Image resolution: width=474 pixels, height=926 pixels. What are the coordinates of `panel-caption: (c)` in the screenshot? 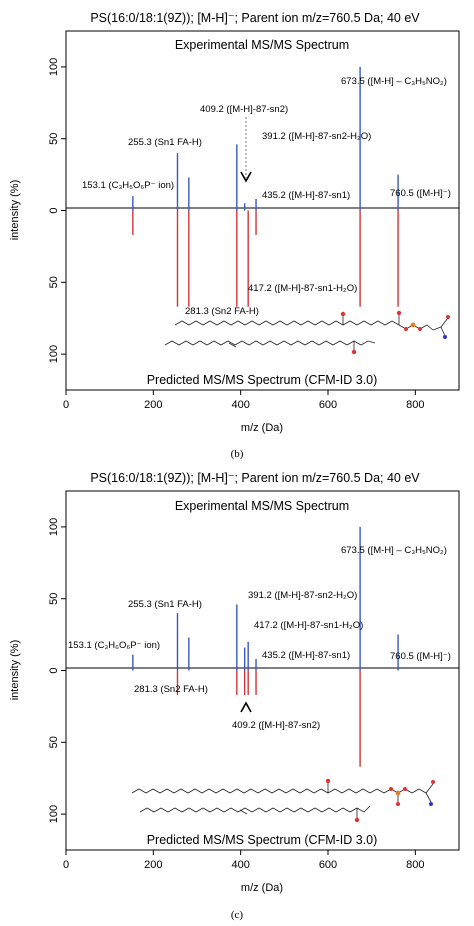 It's located at (237, 915).